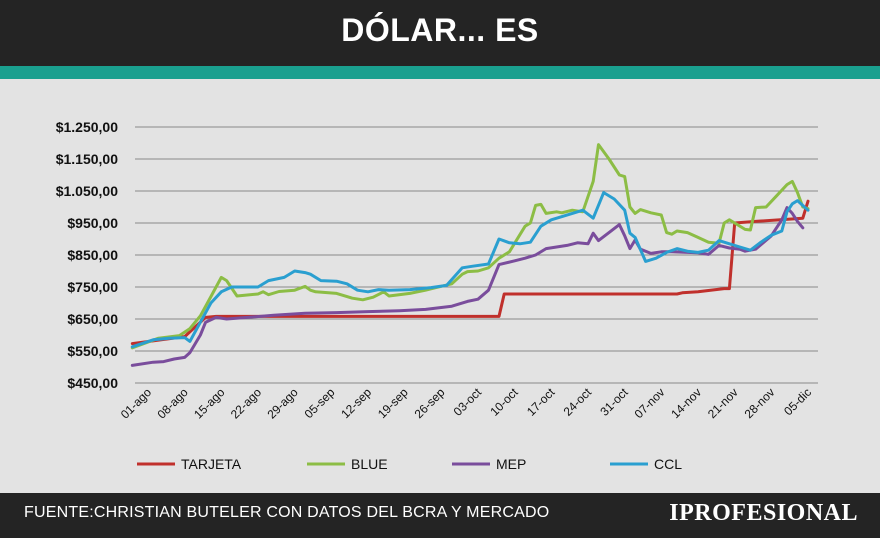 The width and height of the screenshot is (880, 538). Describe the element at coordinates (211, 464) in the screenshot. I see `legend-label-tarjeta: TARJETA` at that location.